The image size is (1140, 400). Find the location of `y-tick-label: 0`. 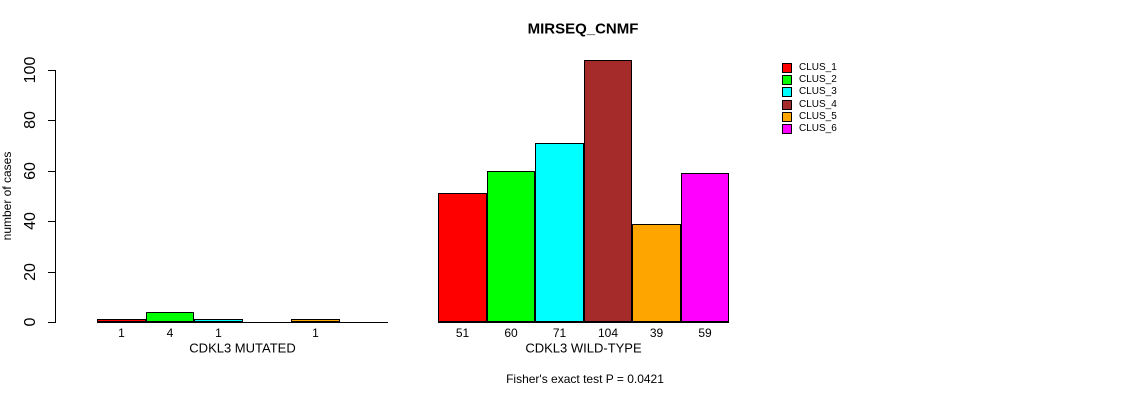

y-tick-label: 0 is located at coordinates (30, 322).